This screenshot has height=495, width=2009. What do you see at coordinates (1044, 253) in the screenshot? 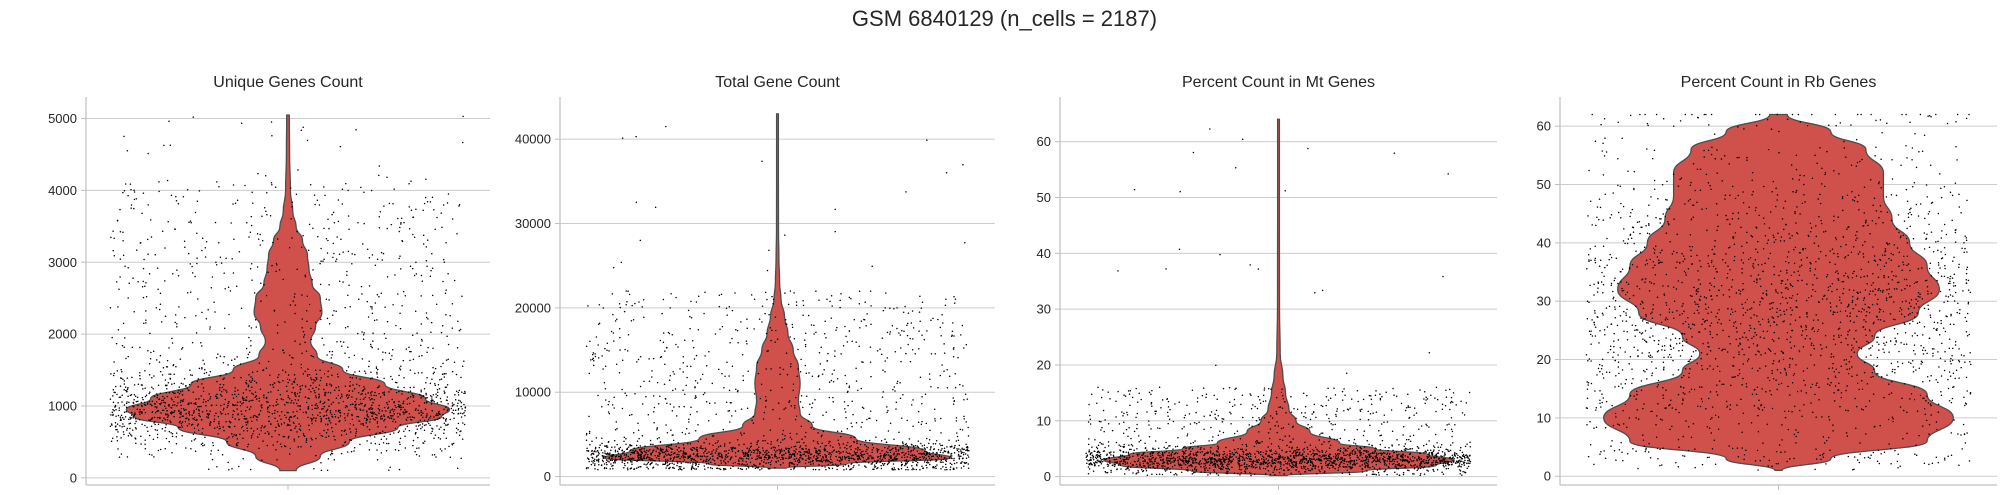
I see `y-tick-label: 40` at bounding box center [1044, 253].